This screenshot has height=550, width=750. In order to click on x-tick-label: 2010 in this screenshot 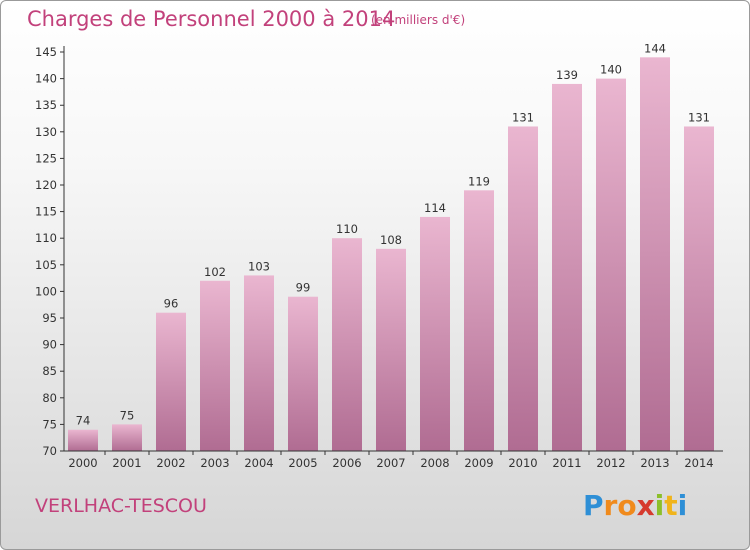, I will do `click(522, 463)`.